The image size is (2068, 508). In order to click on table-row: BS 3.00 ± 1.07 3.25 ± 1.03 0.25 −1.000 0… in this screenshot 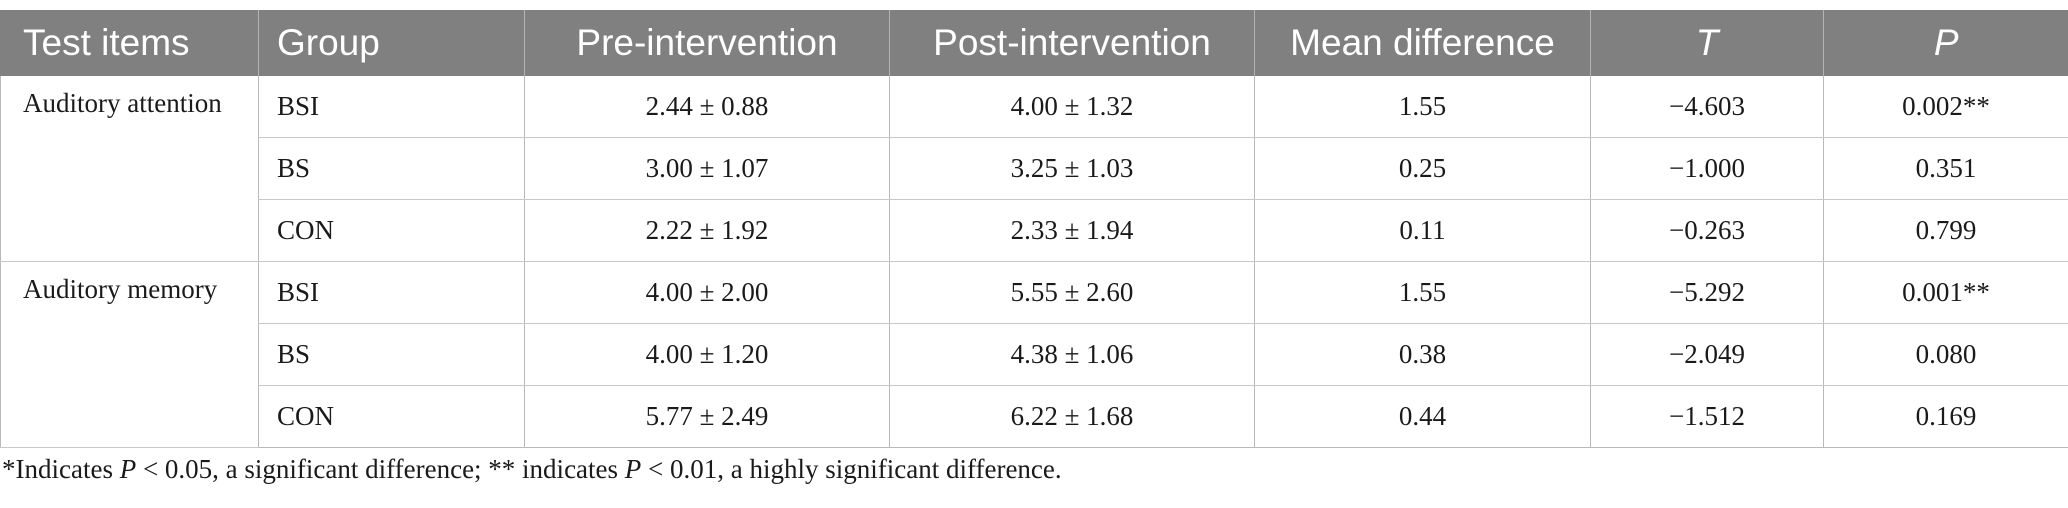, I will do `click(1034, 168)`.